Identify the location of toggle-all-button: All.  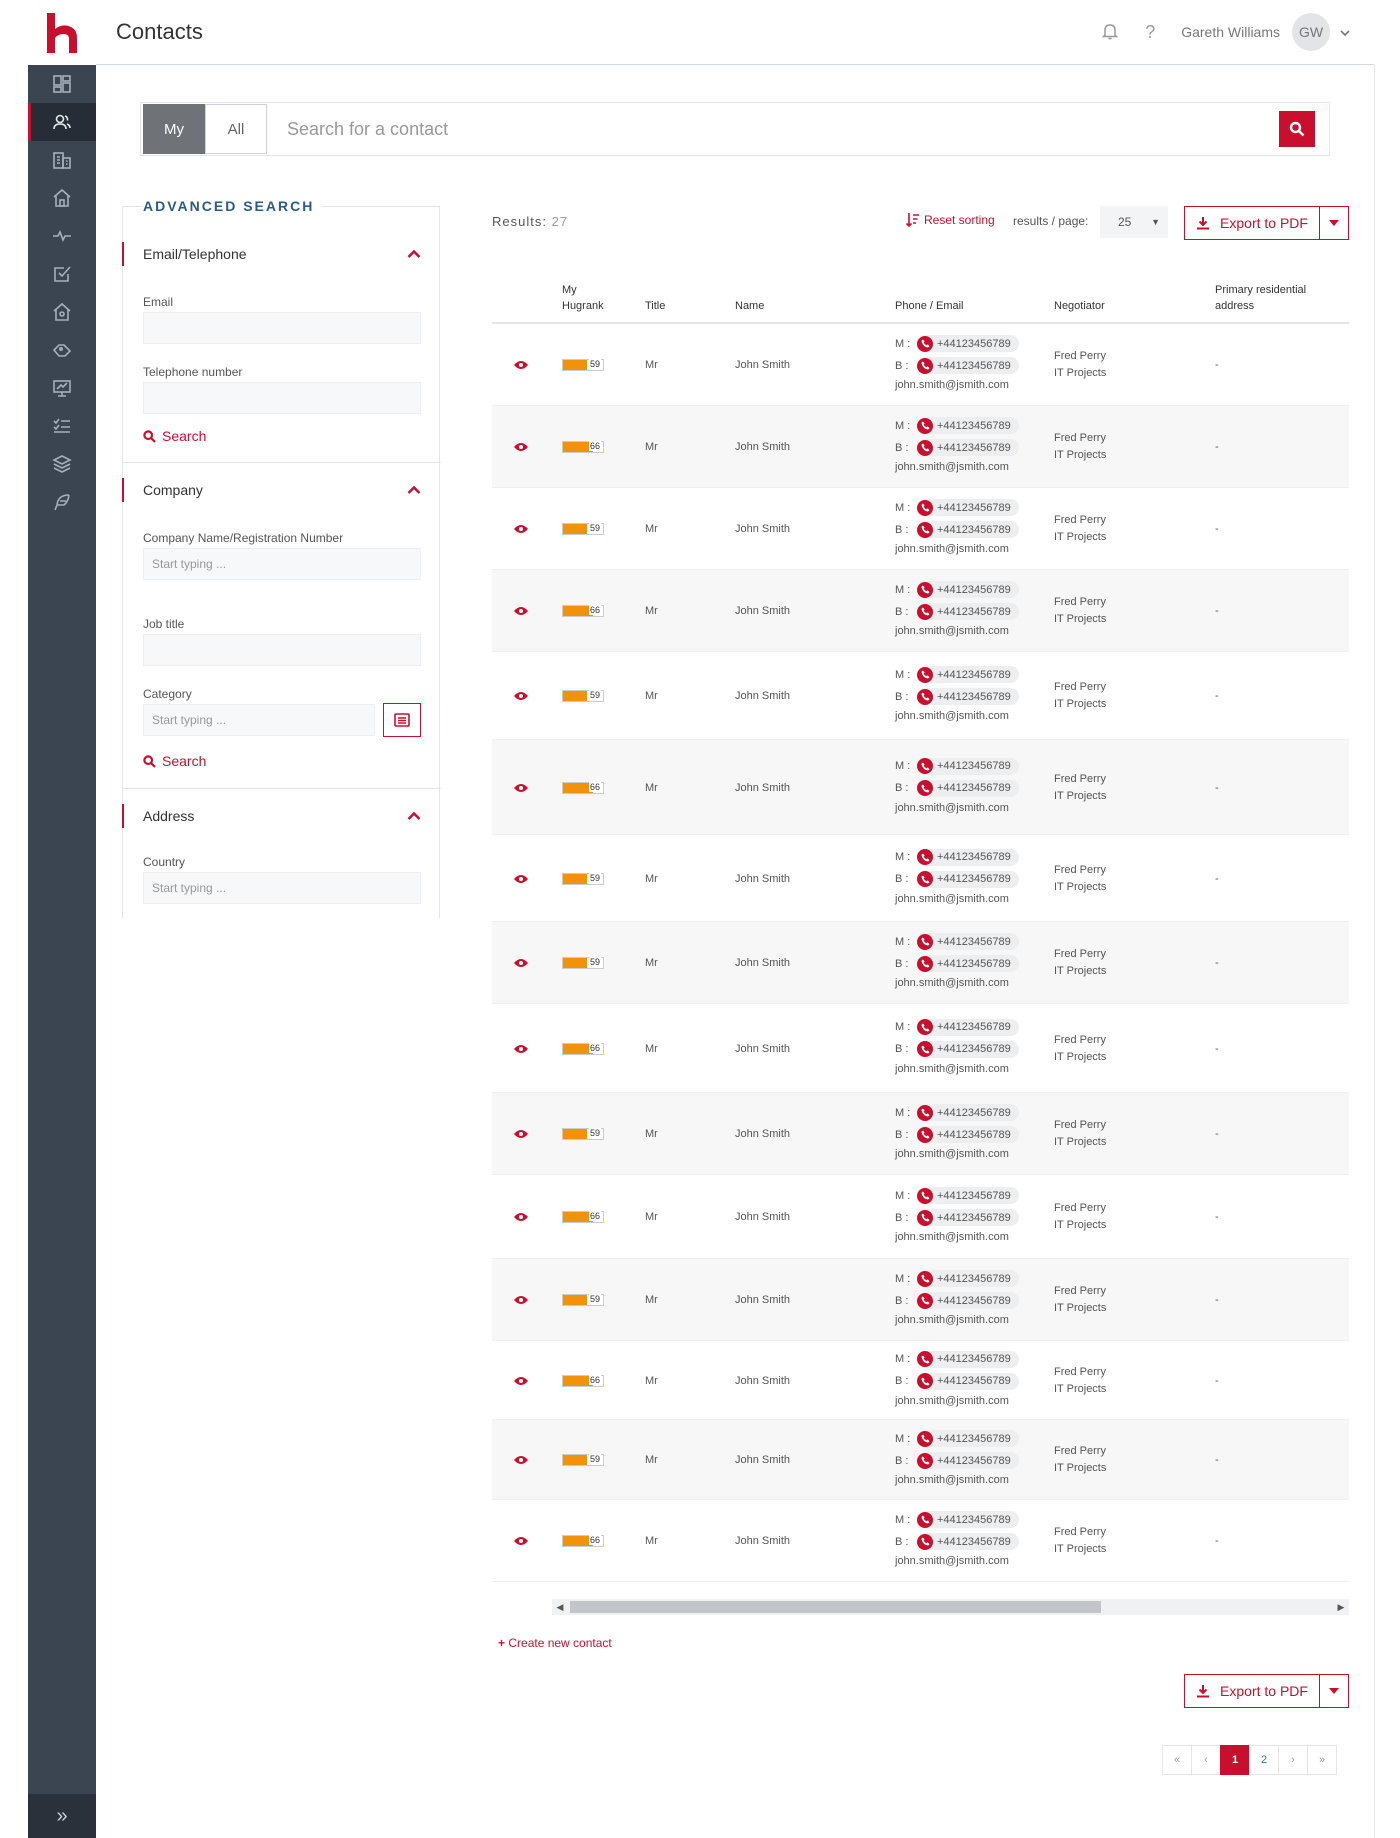
(236, 129).